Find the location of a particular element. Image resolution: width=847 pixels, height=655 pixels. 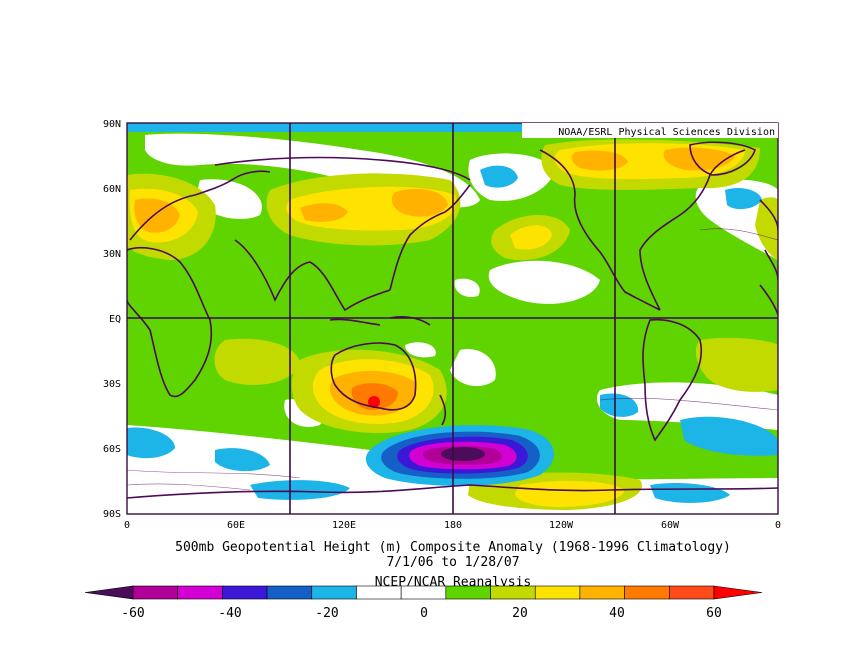

contour-south-atlantic is located at coordinates (688, 404).